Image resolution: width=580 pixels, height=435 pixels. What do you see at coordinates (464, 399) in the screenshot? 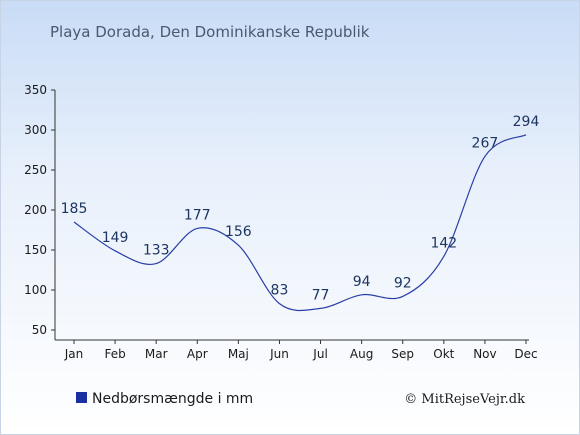
I see `credit-text: © MitRejseVejr.dk` at bounding box center [464, 399].